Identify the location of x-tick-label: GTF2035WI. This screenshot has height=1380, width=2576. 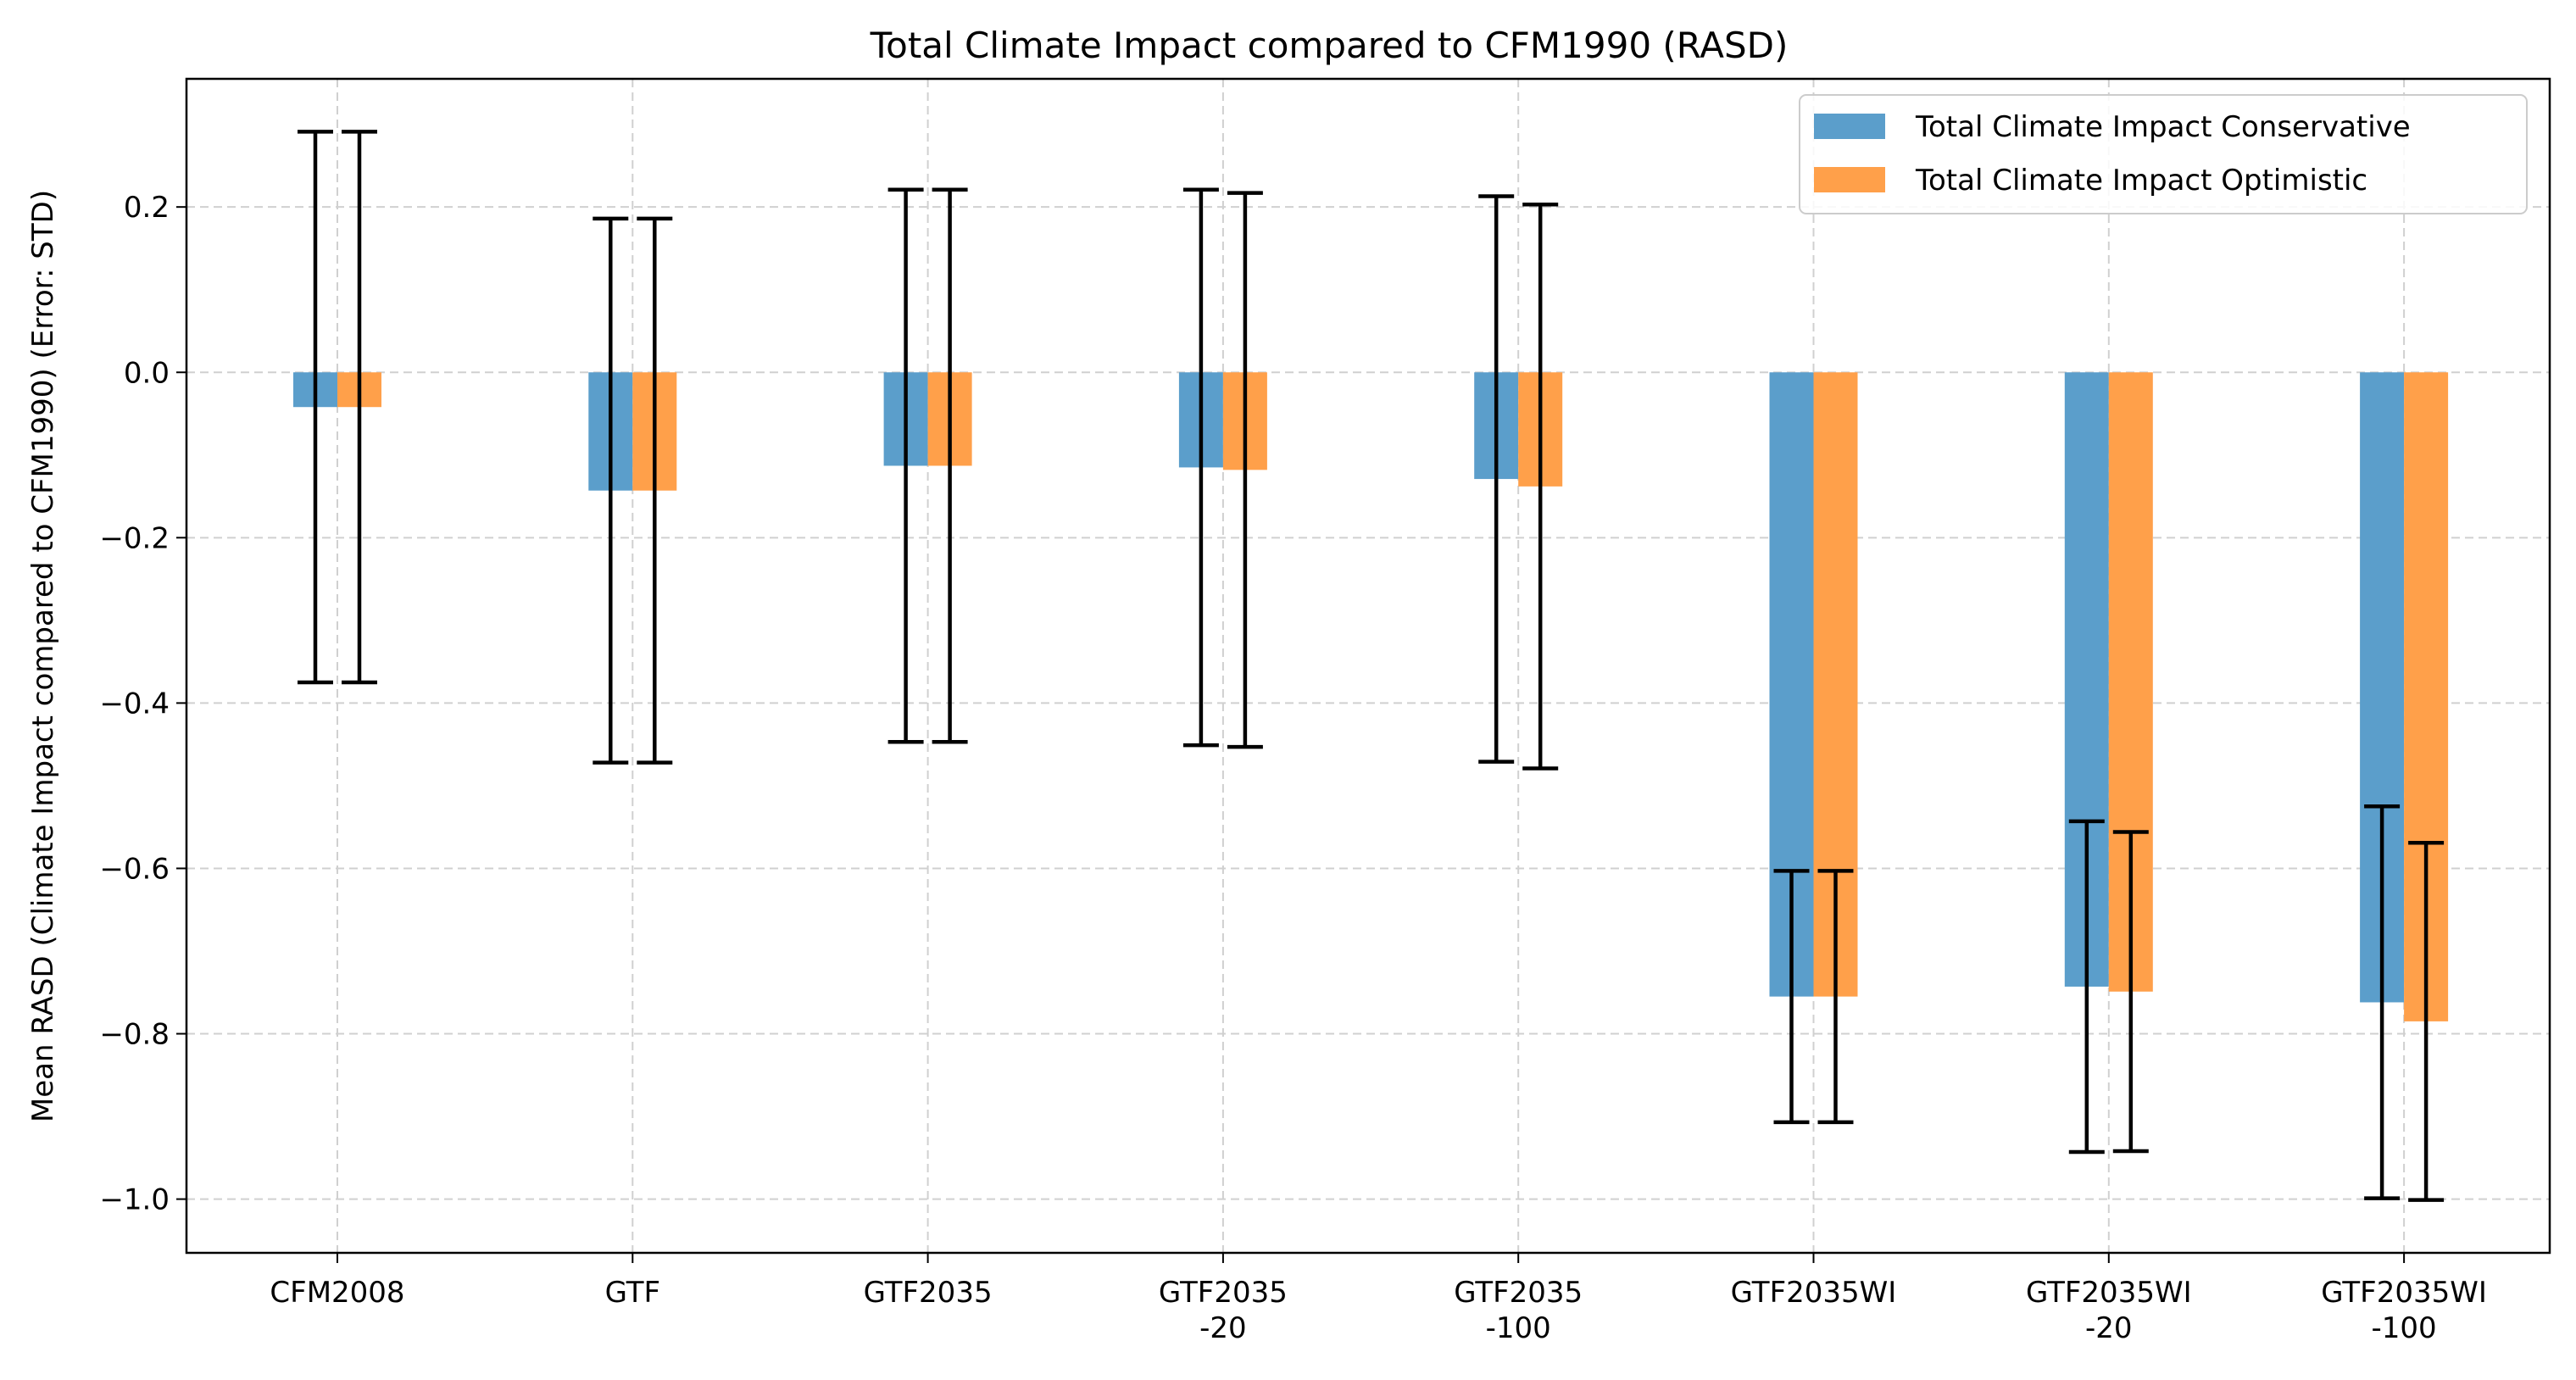
(1814, 1293).